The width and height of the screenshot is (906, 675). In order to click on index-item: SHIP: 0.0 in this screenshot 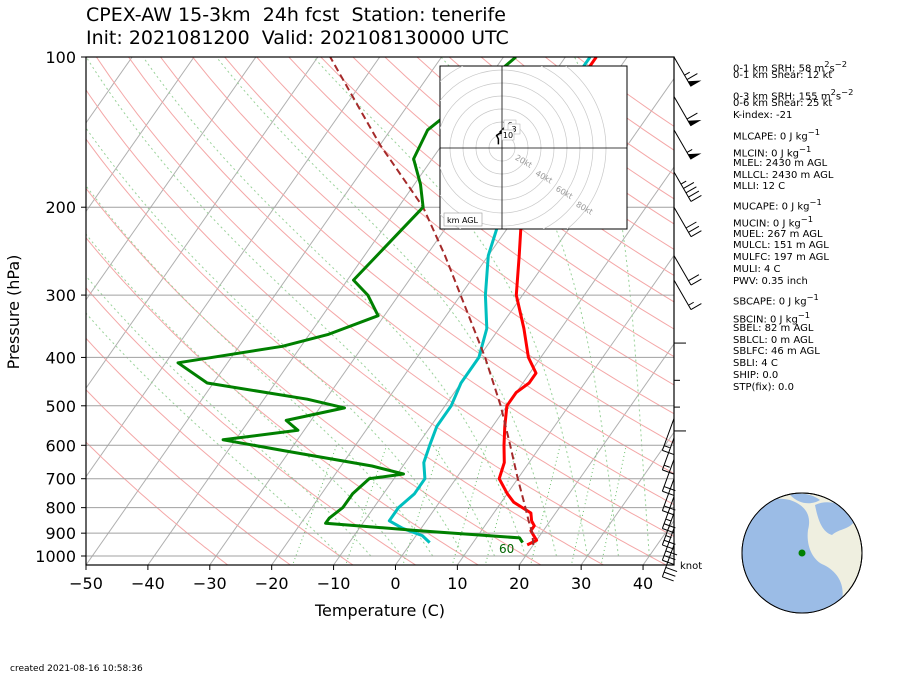, I will do `click(756, 375)`.